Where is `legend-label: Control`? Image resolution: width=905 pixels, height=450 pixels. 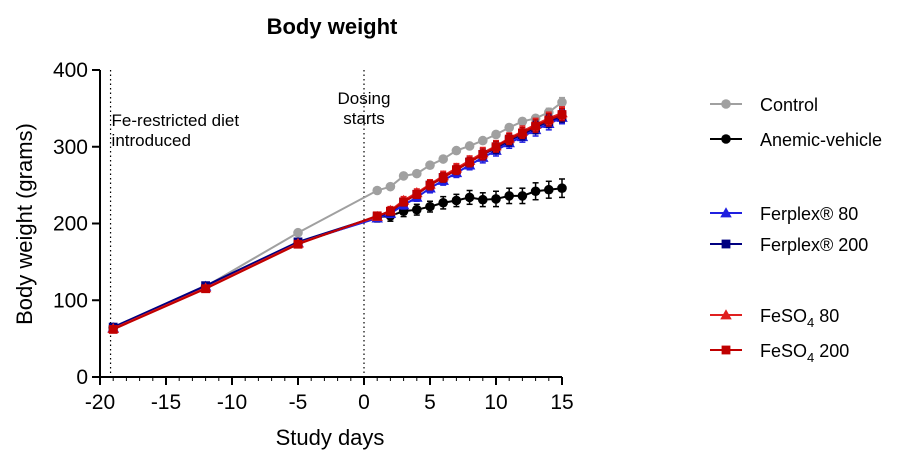 legend-label: Control is located at coordinates (789, 105).